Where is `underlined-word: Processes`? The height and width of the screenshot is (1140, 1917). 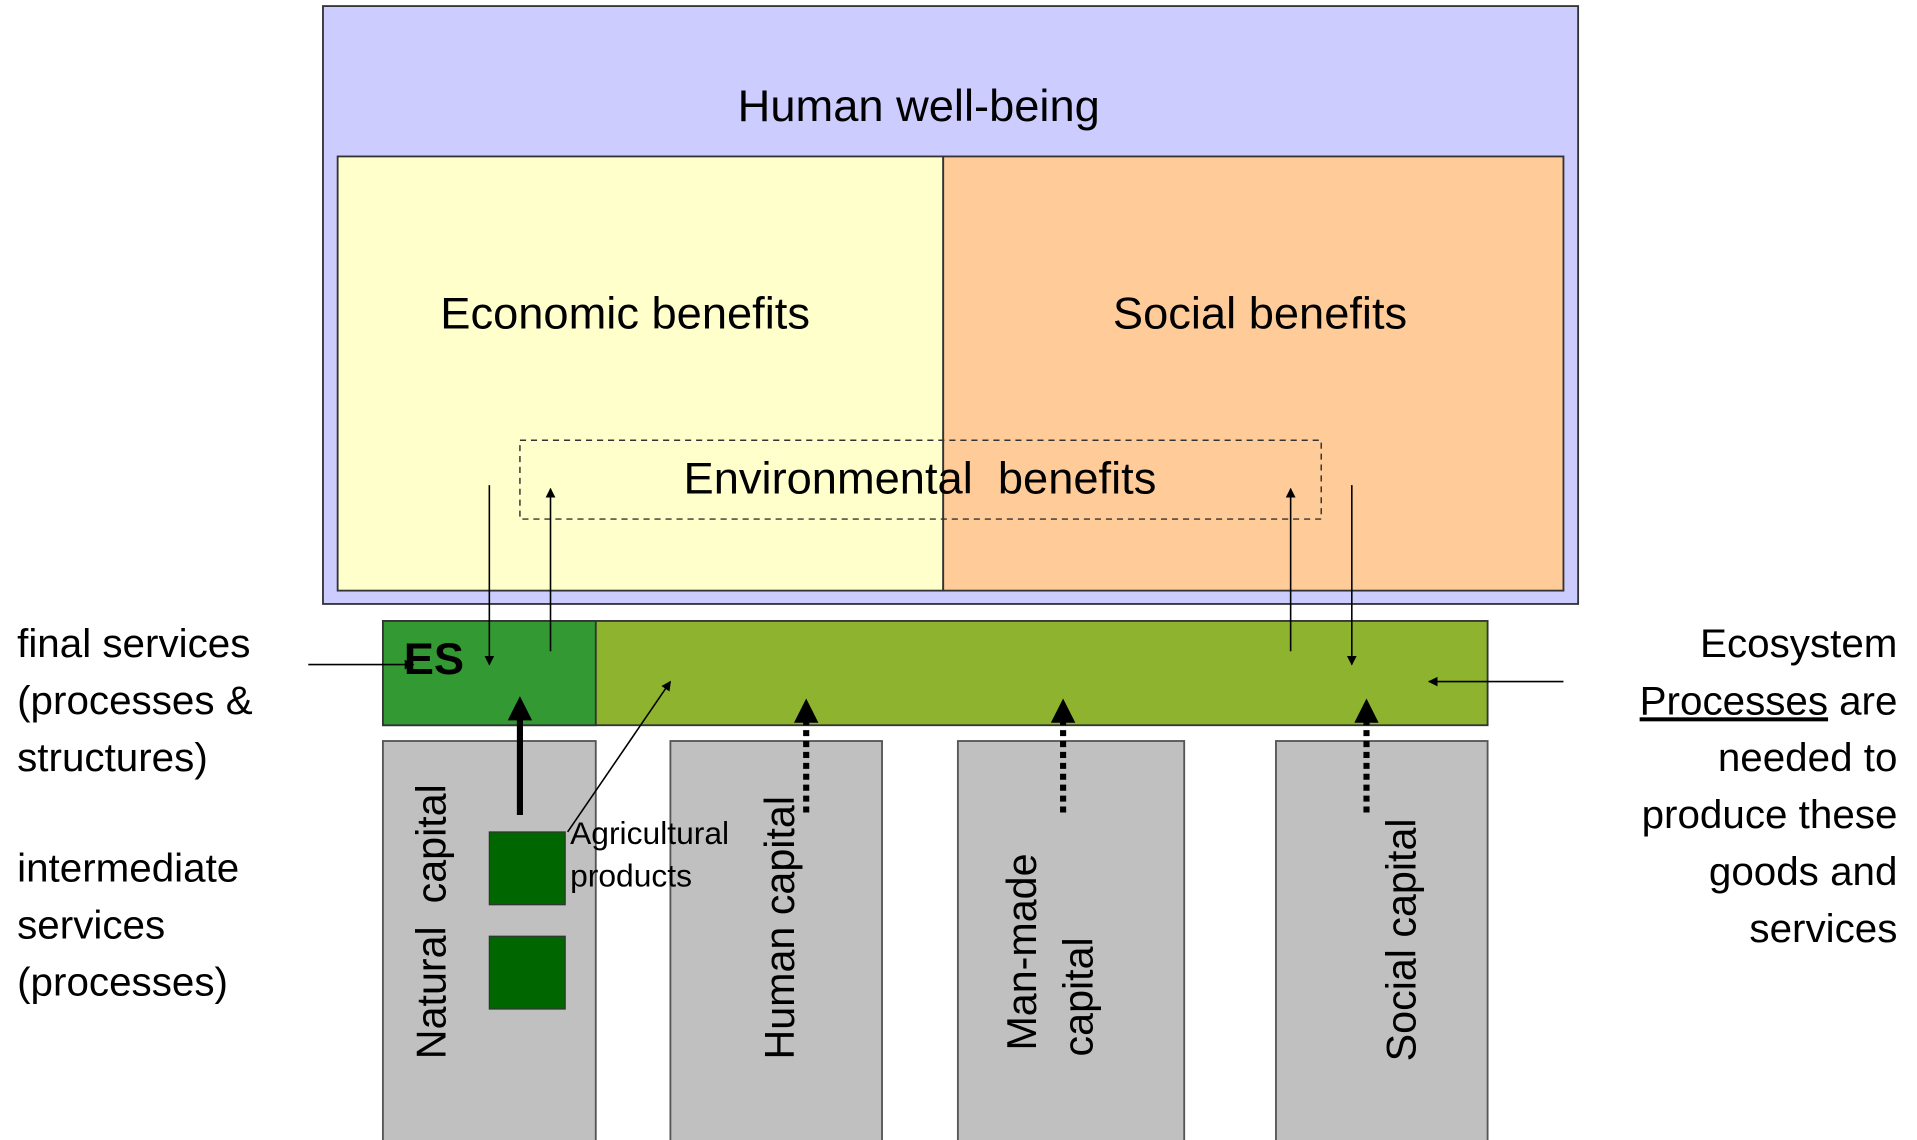 underlined-word: Processes is located at coordinates (1734, 700).